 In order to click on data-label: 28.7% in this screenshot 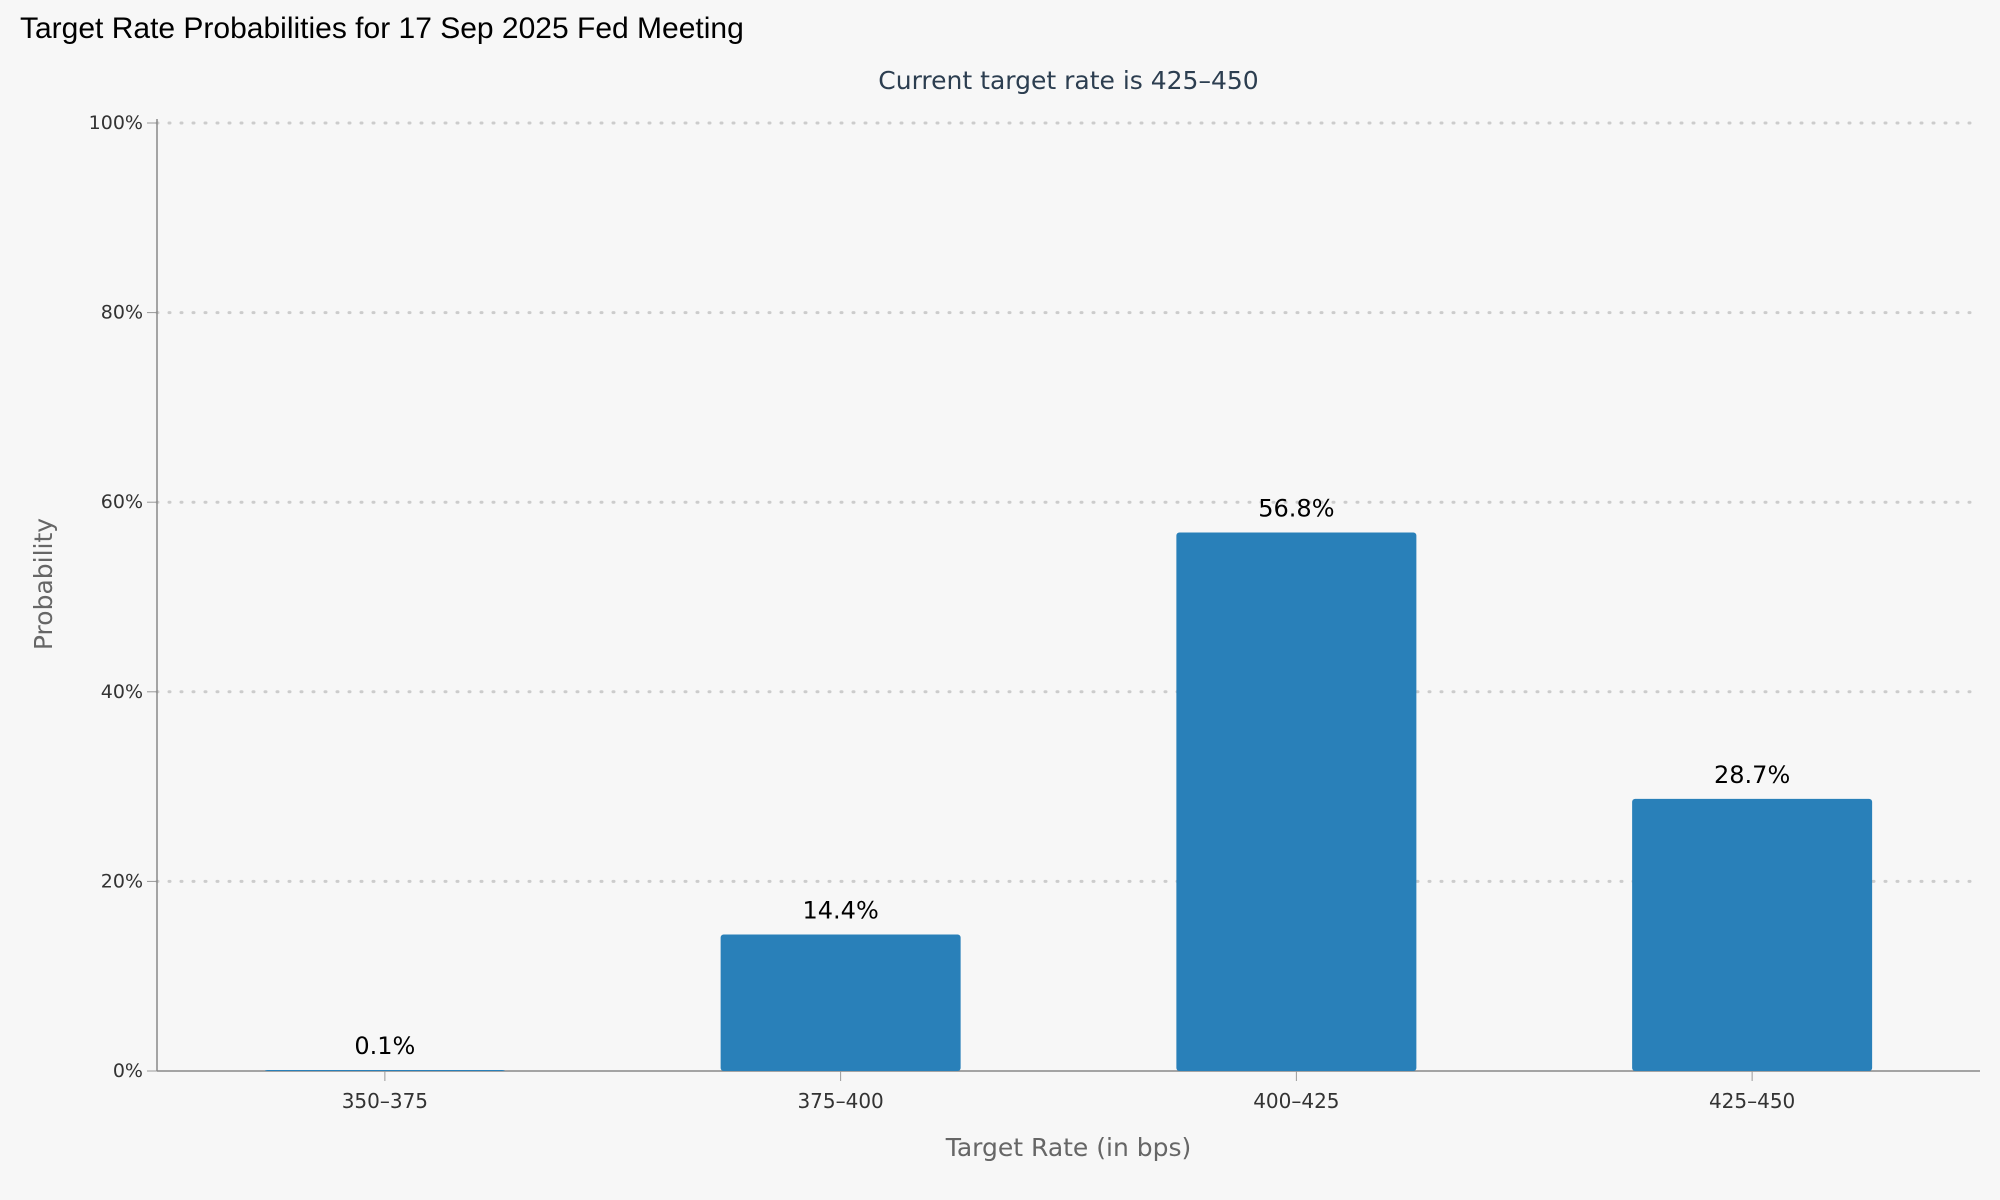, I will do `click(1752, 775)`.